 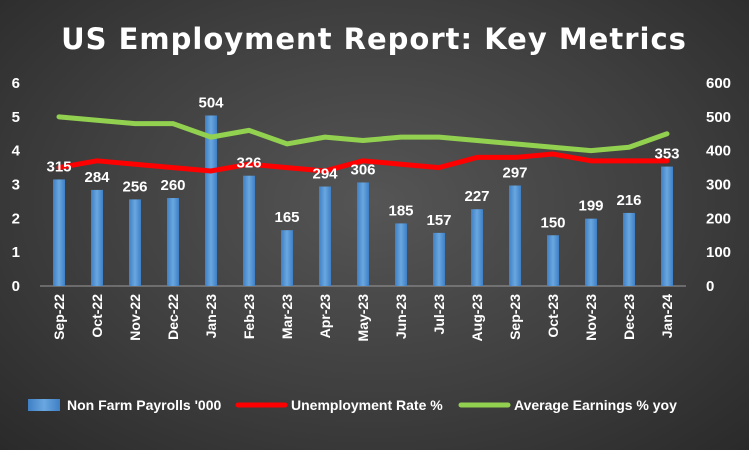 What do you see at coordinates (16, 83) in the screenshot?
I see `y-left-tick-label: 6` at bounding box center [16, 83].